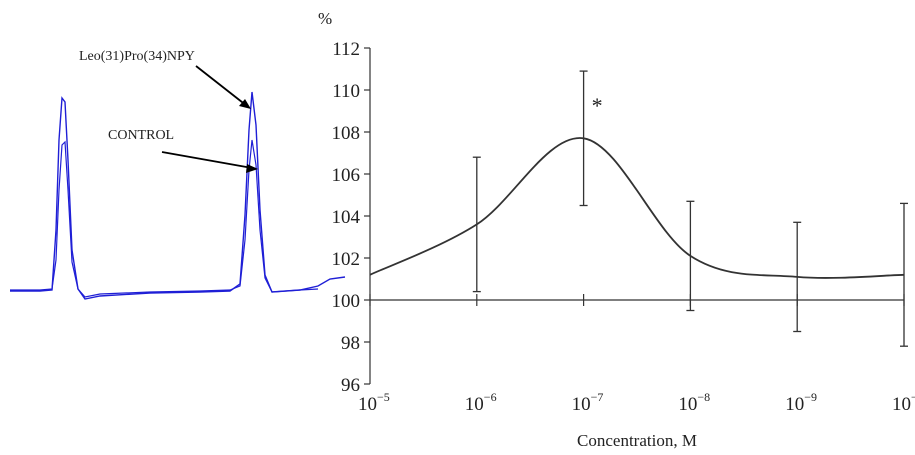 This screenshot has width=915, height=455. Describe the element at coordinates (350, 385) in the screenshot. I see `y-tick-label: 96` at that location.